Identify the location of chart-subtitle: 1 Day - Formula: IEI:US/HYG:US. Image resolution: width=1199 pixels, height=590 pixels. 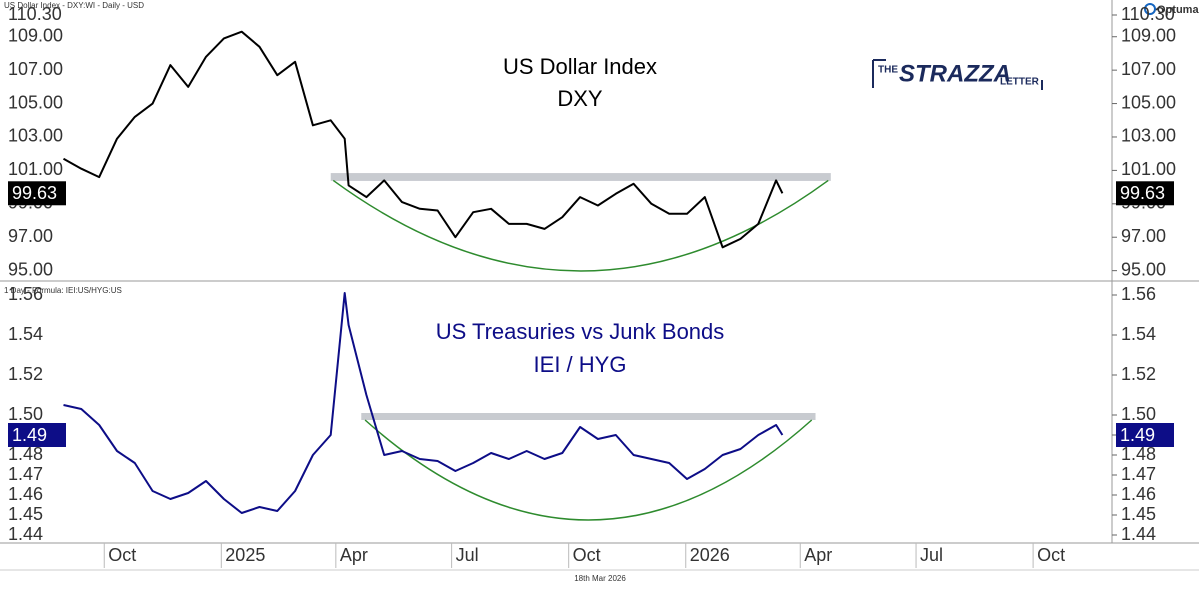
(63, 290).